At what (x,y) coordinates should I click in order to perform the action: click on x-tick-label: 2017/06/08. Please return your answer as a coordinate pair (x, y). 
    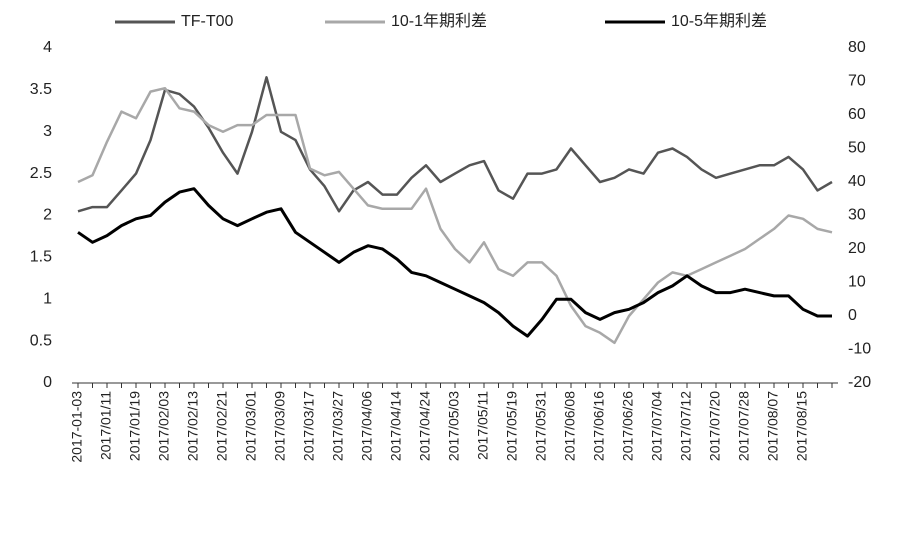
    Looking at the image, I should click on (570, 426).